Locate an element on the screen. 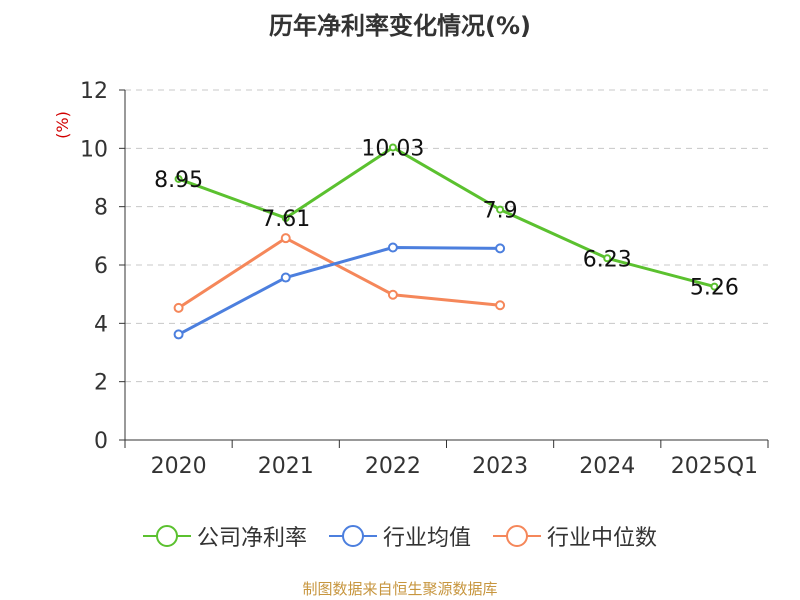 This screenshot has width=800, height=600. x-tick-label: 2021 is located at coordinates (286, 466).